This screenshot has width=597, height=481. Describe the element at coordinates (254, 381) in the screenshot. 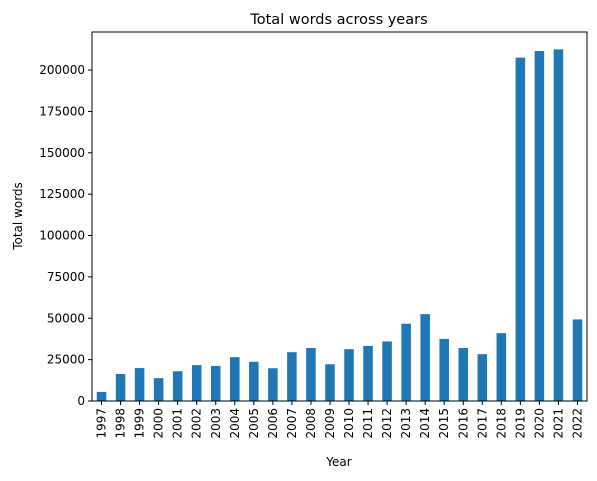

I see `bar-2005` at that location.